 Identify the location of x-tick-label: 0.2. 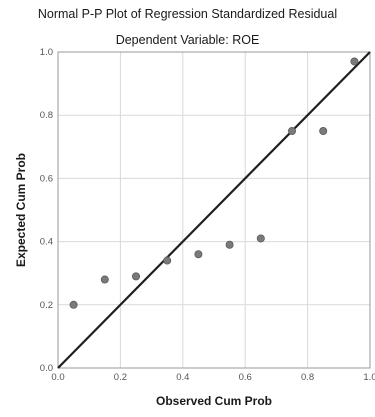
(120, 377).